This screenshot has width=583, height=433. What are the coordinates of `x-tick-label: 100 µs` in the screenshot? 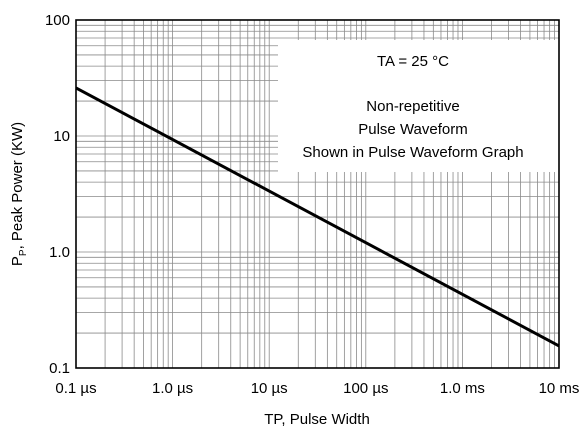 It's located at (365, 388).